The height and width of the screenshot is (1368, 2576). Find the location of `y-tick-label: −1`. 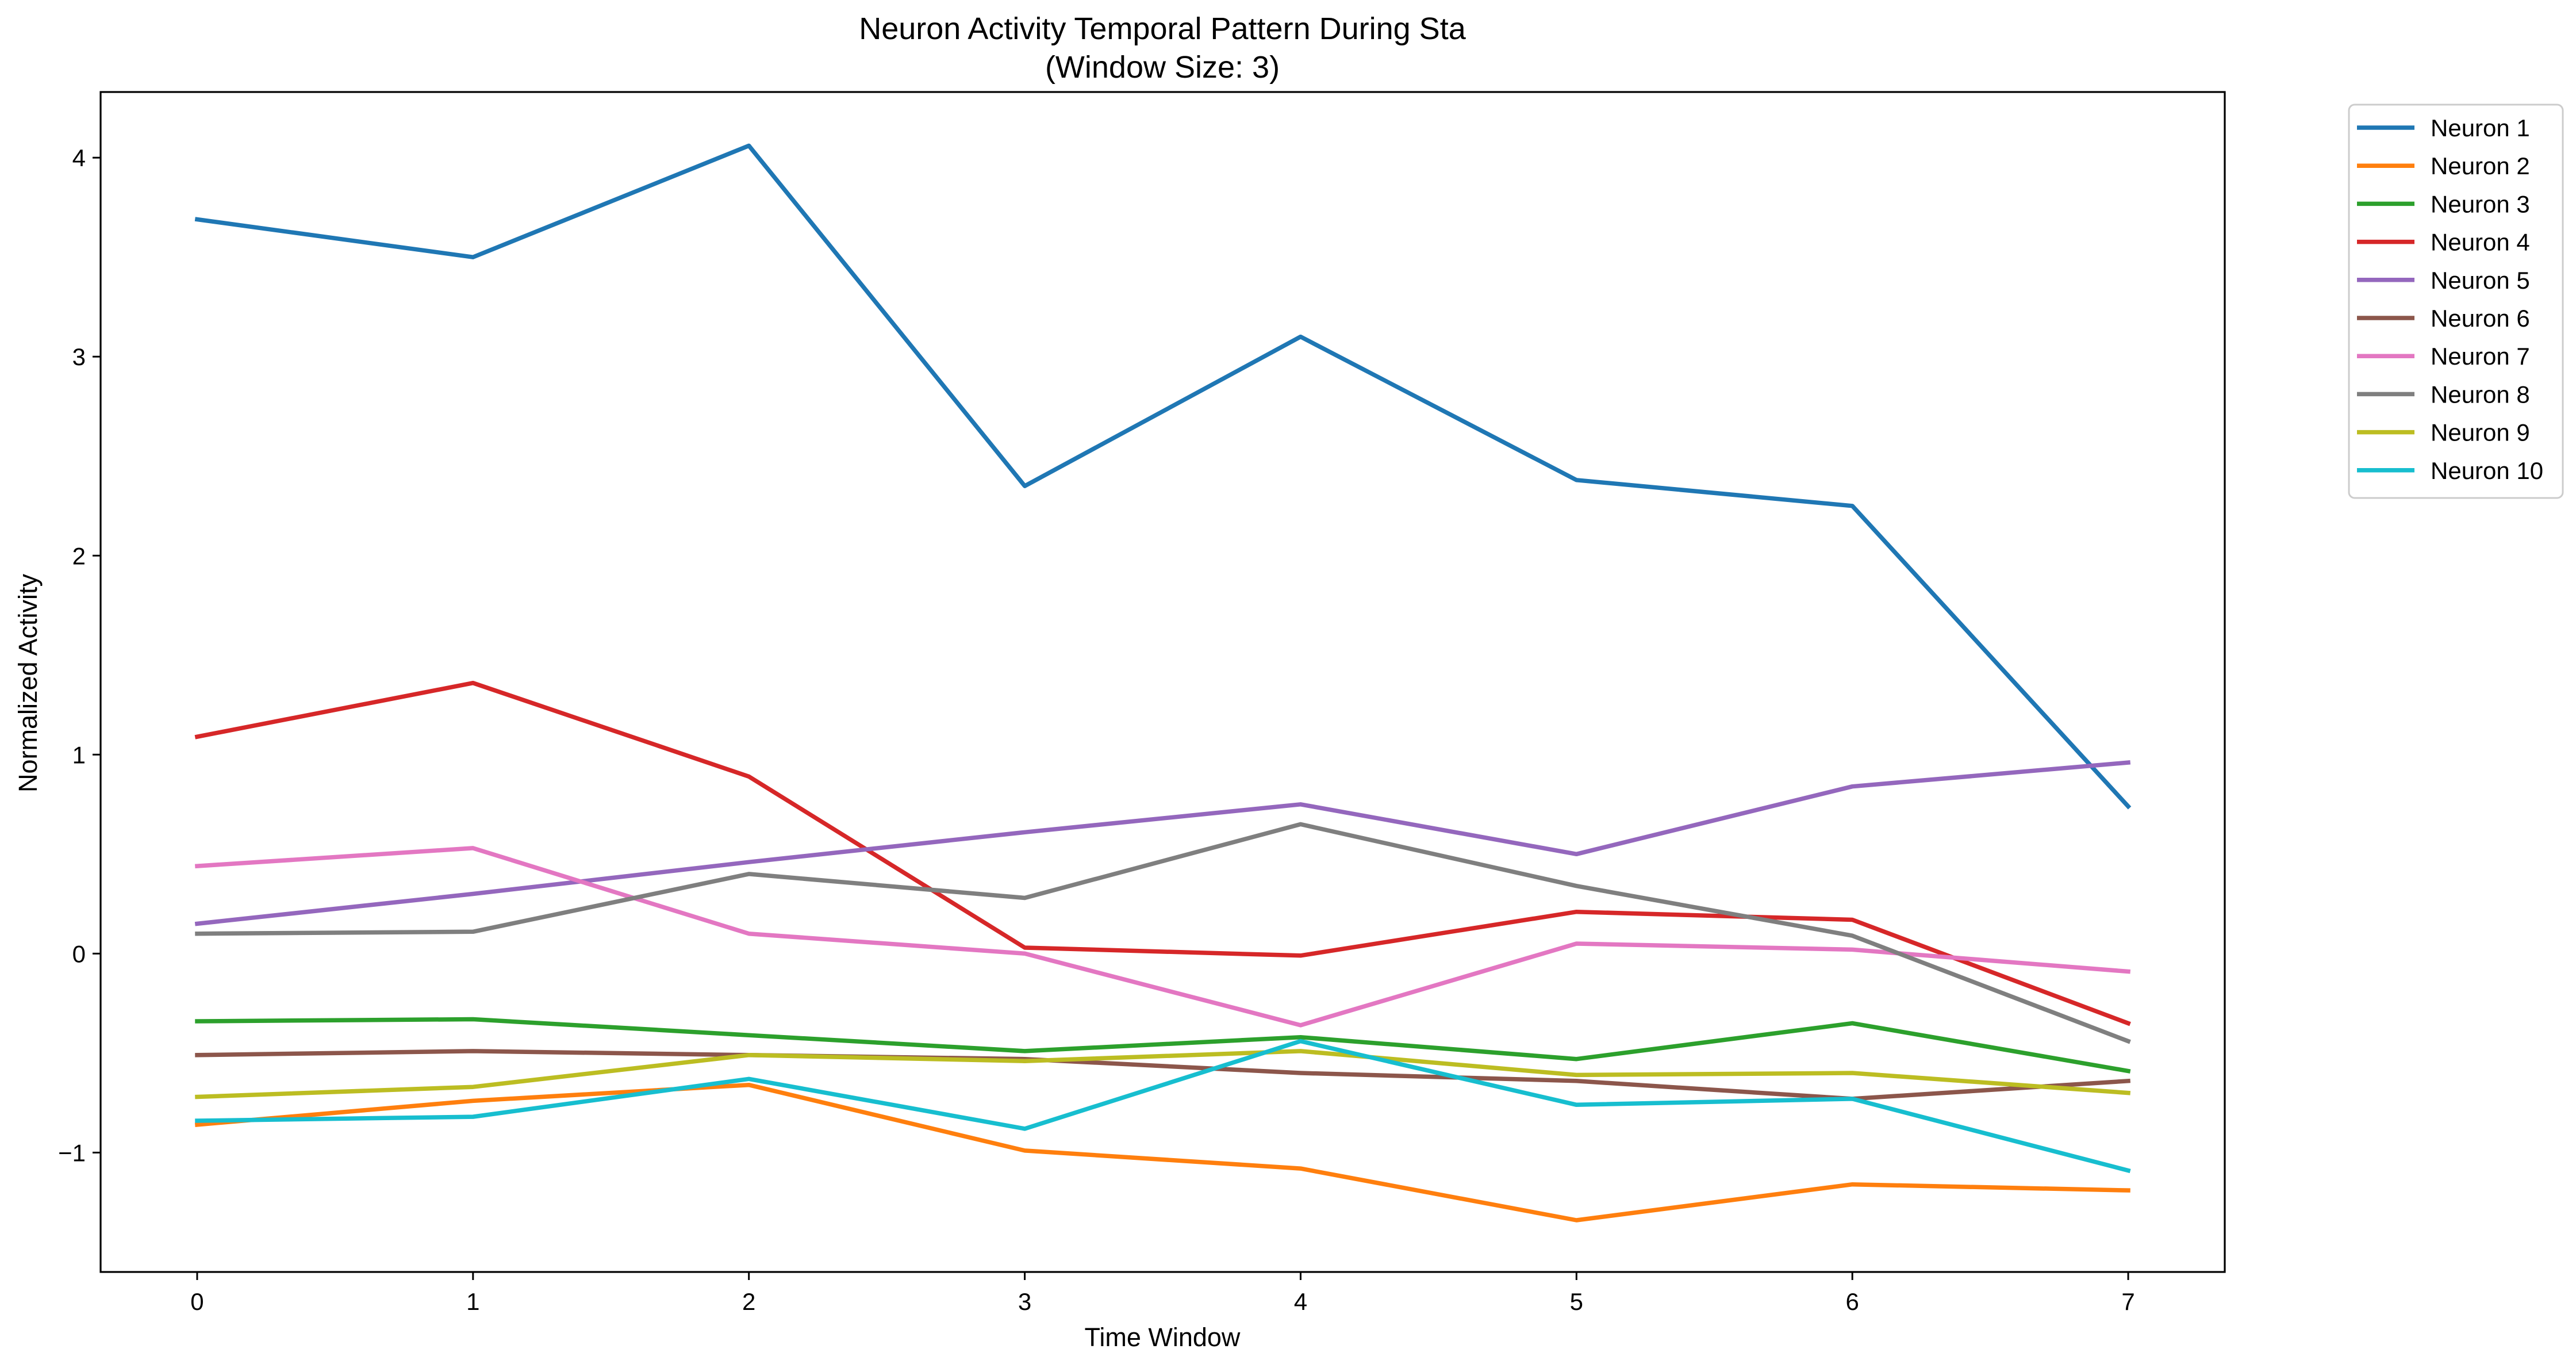

y-tick-label: −1 is located at coordinates (72, 1152).